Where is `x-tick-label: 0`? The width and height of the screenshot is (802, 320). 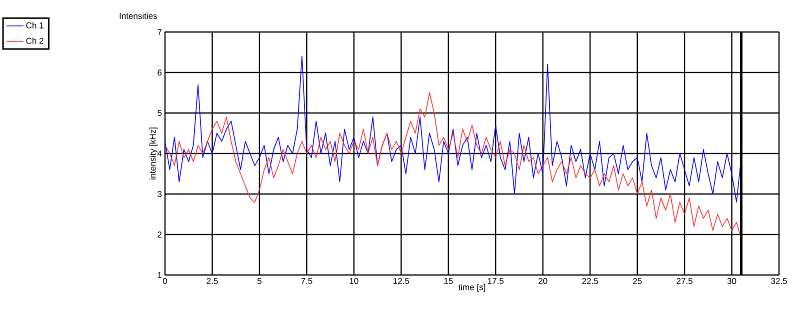 x-tick-label: 0 is located at coordinates (165, 281).